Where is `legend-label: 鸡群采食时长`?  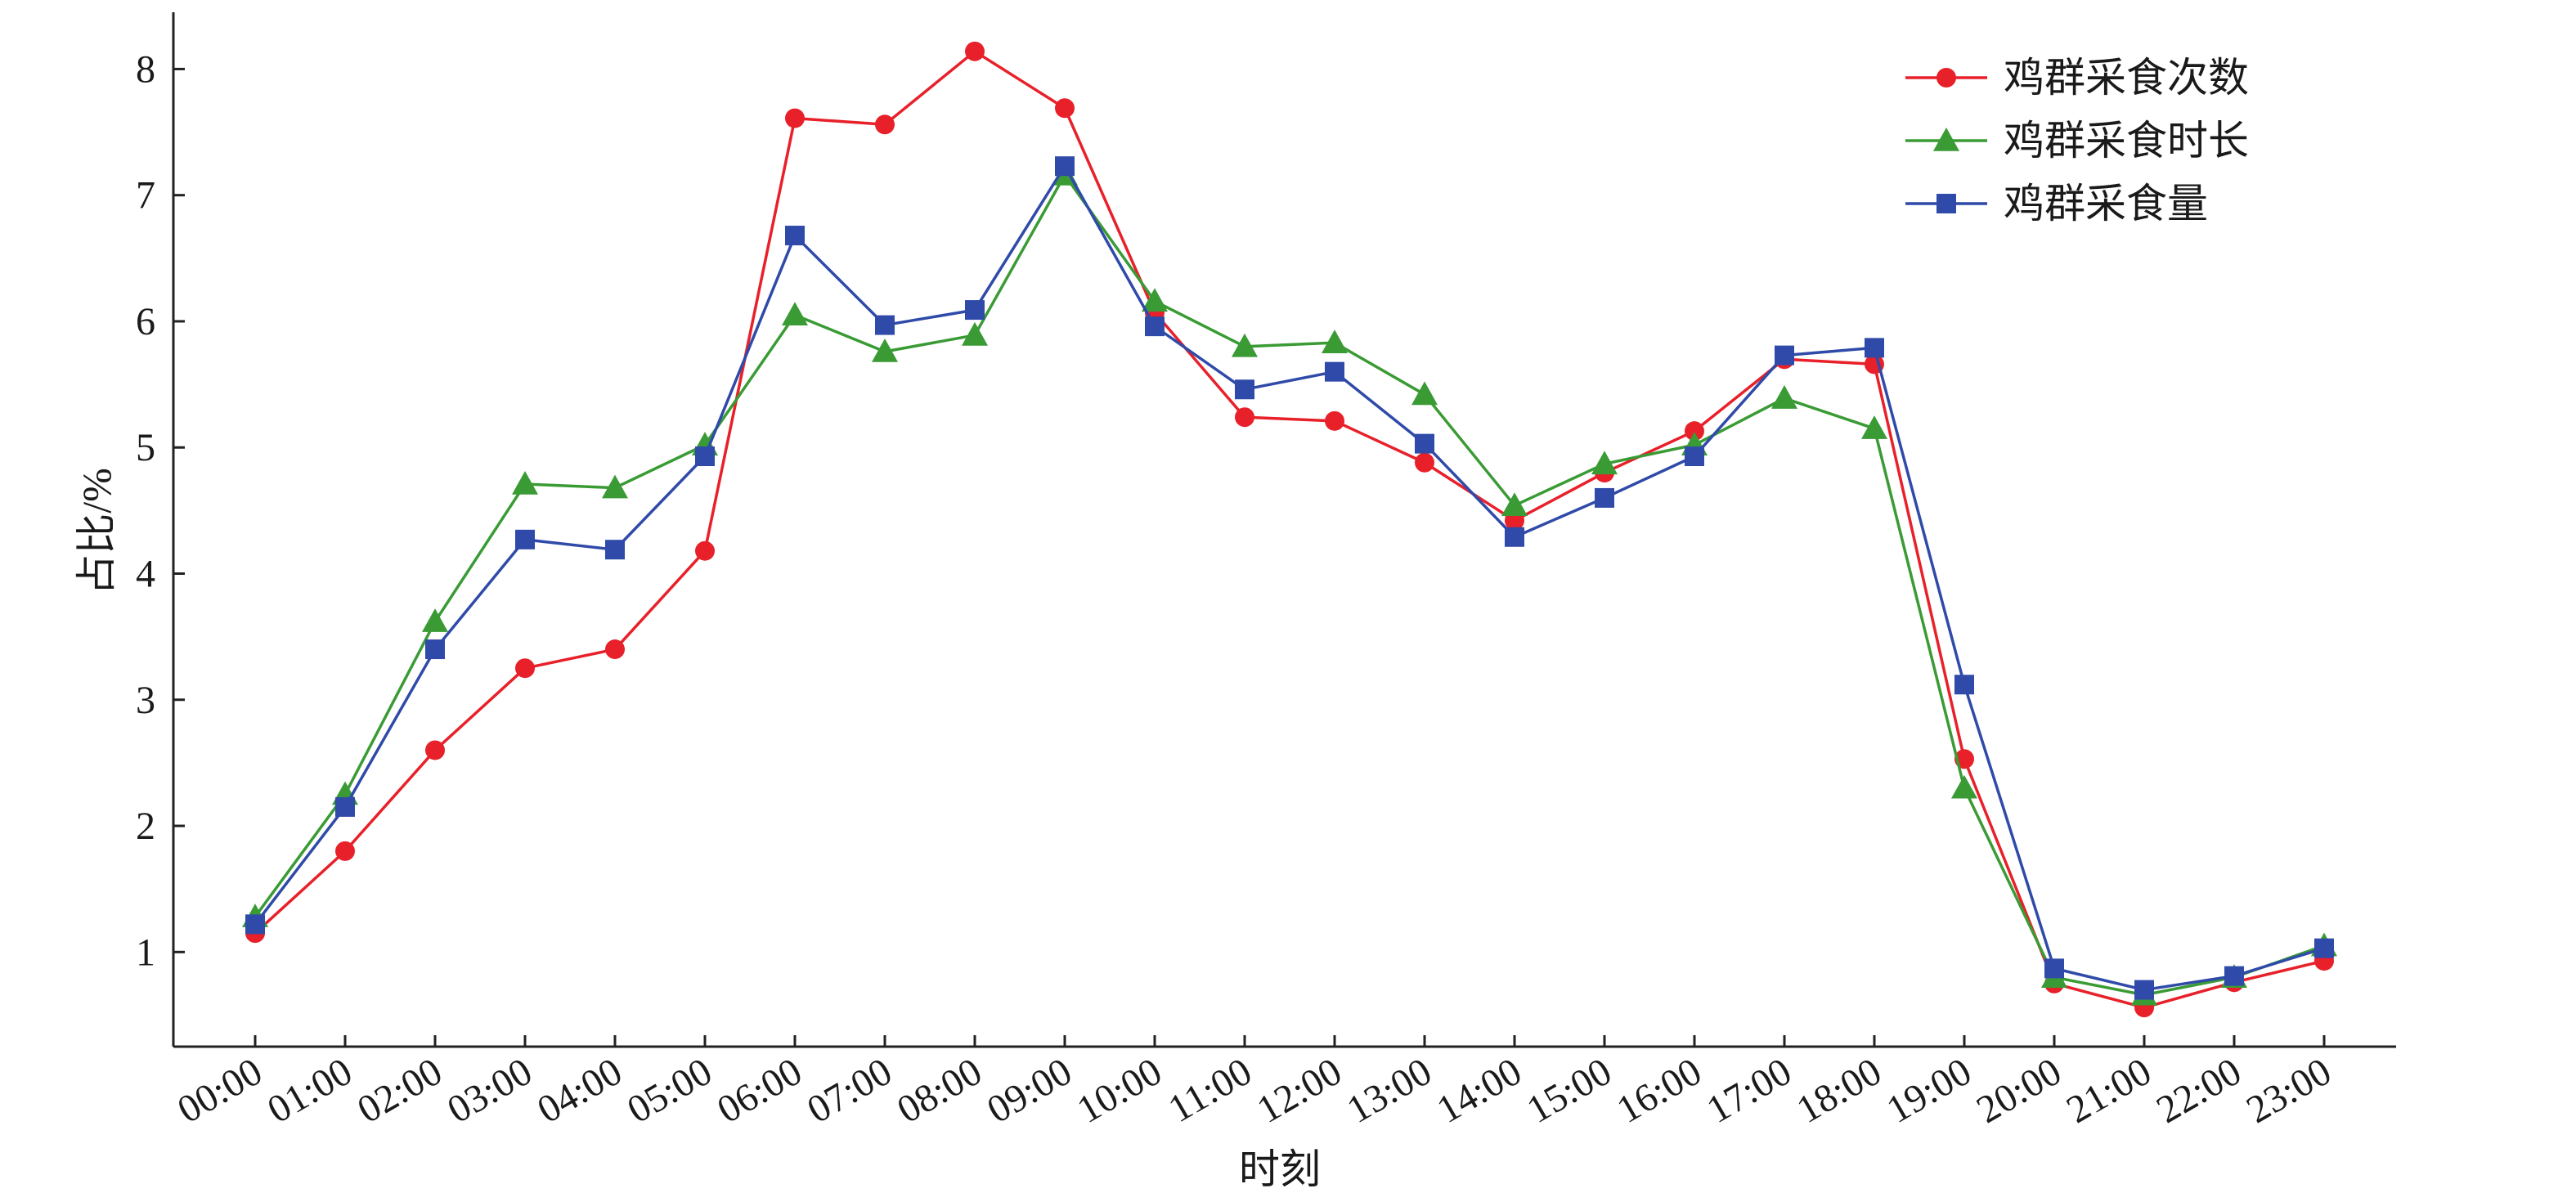
legend-label: 鸡群采食时长 is located at coordinates (2126, 141).